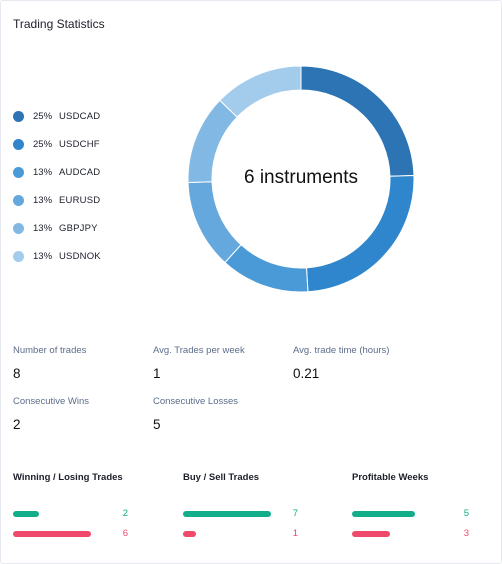  I want to click on stat-value: 0.21, so click(306, 373).